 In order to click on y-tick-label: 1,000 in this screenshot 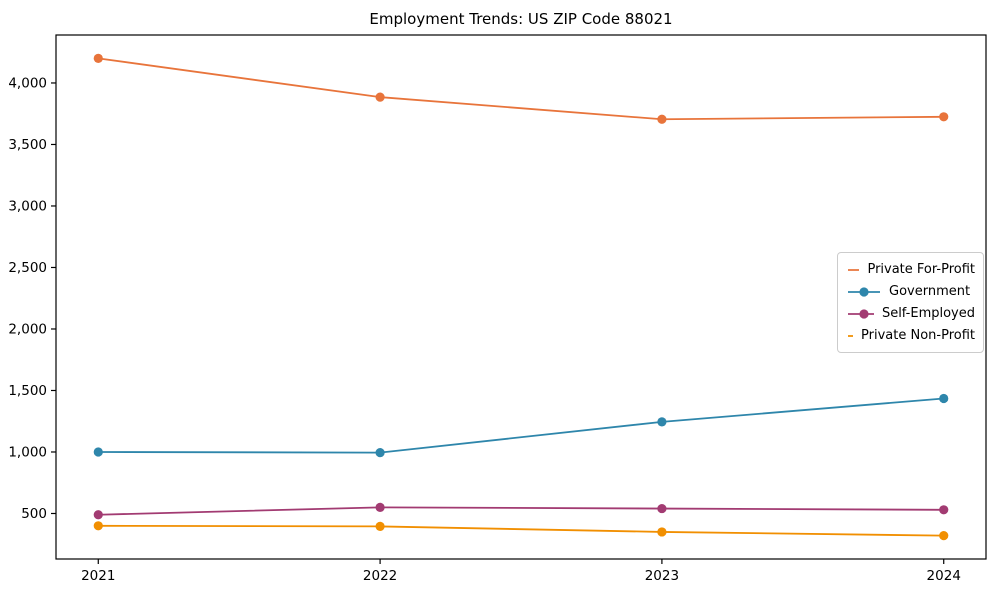, I will do `click(27, 452)`.